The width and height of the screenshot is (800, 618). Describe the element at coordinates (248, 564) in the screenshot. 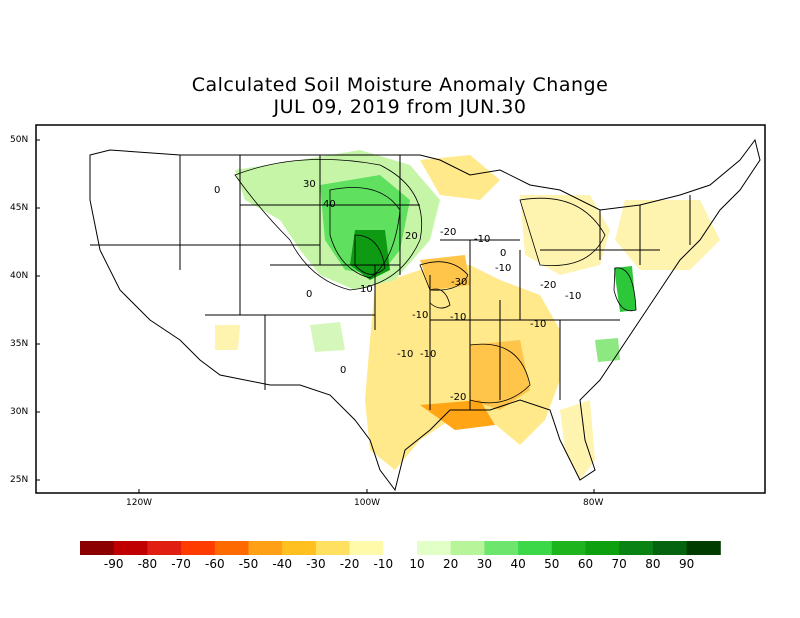

I see `legend-label: -50` at that location.